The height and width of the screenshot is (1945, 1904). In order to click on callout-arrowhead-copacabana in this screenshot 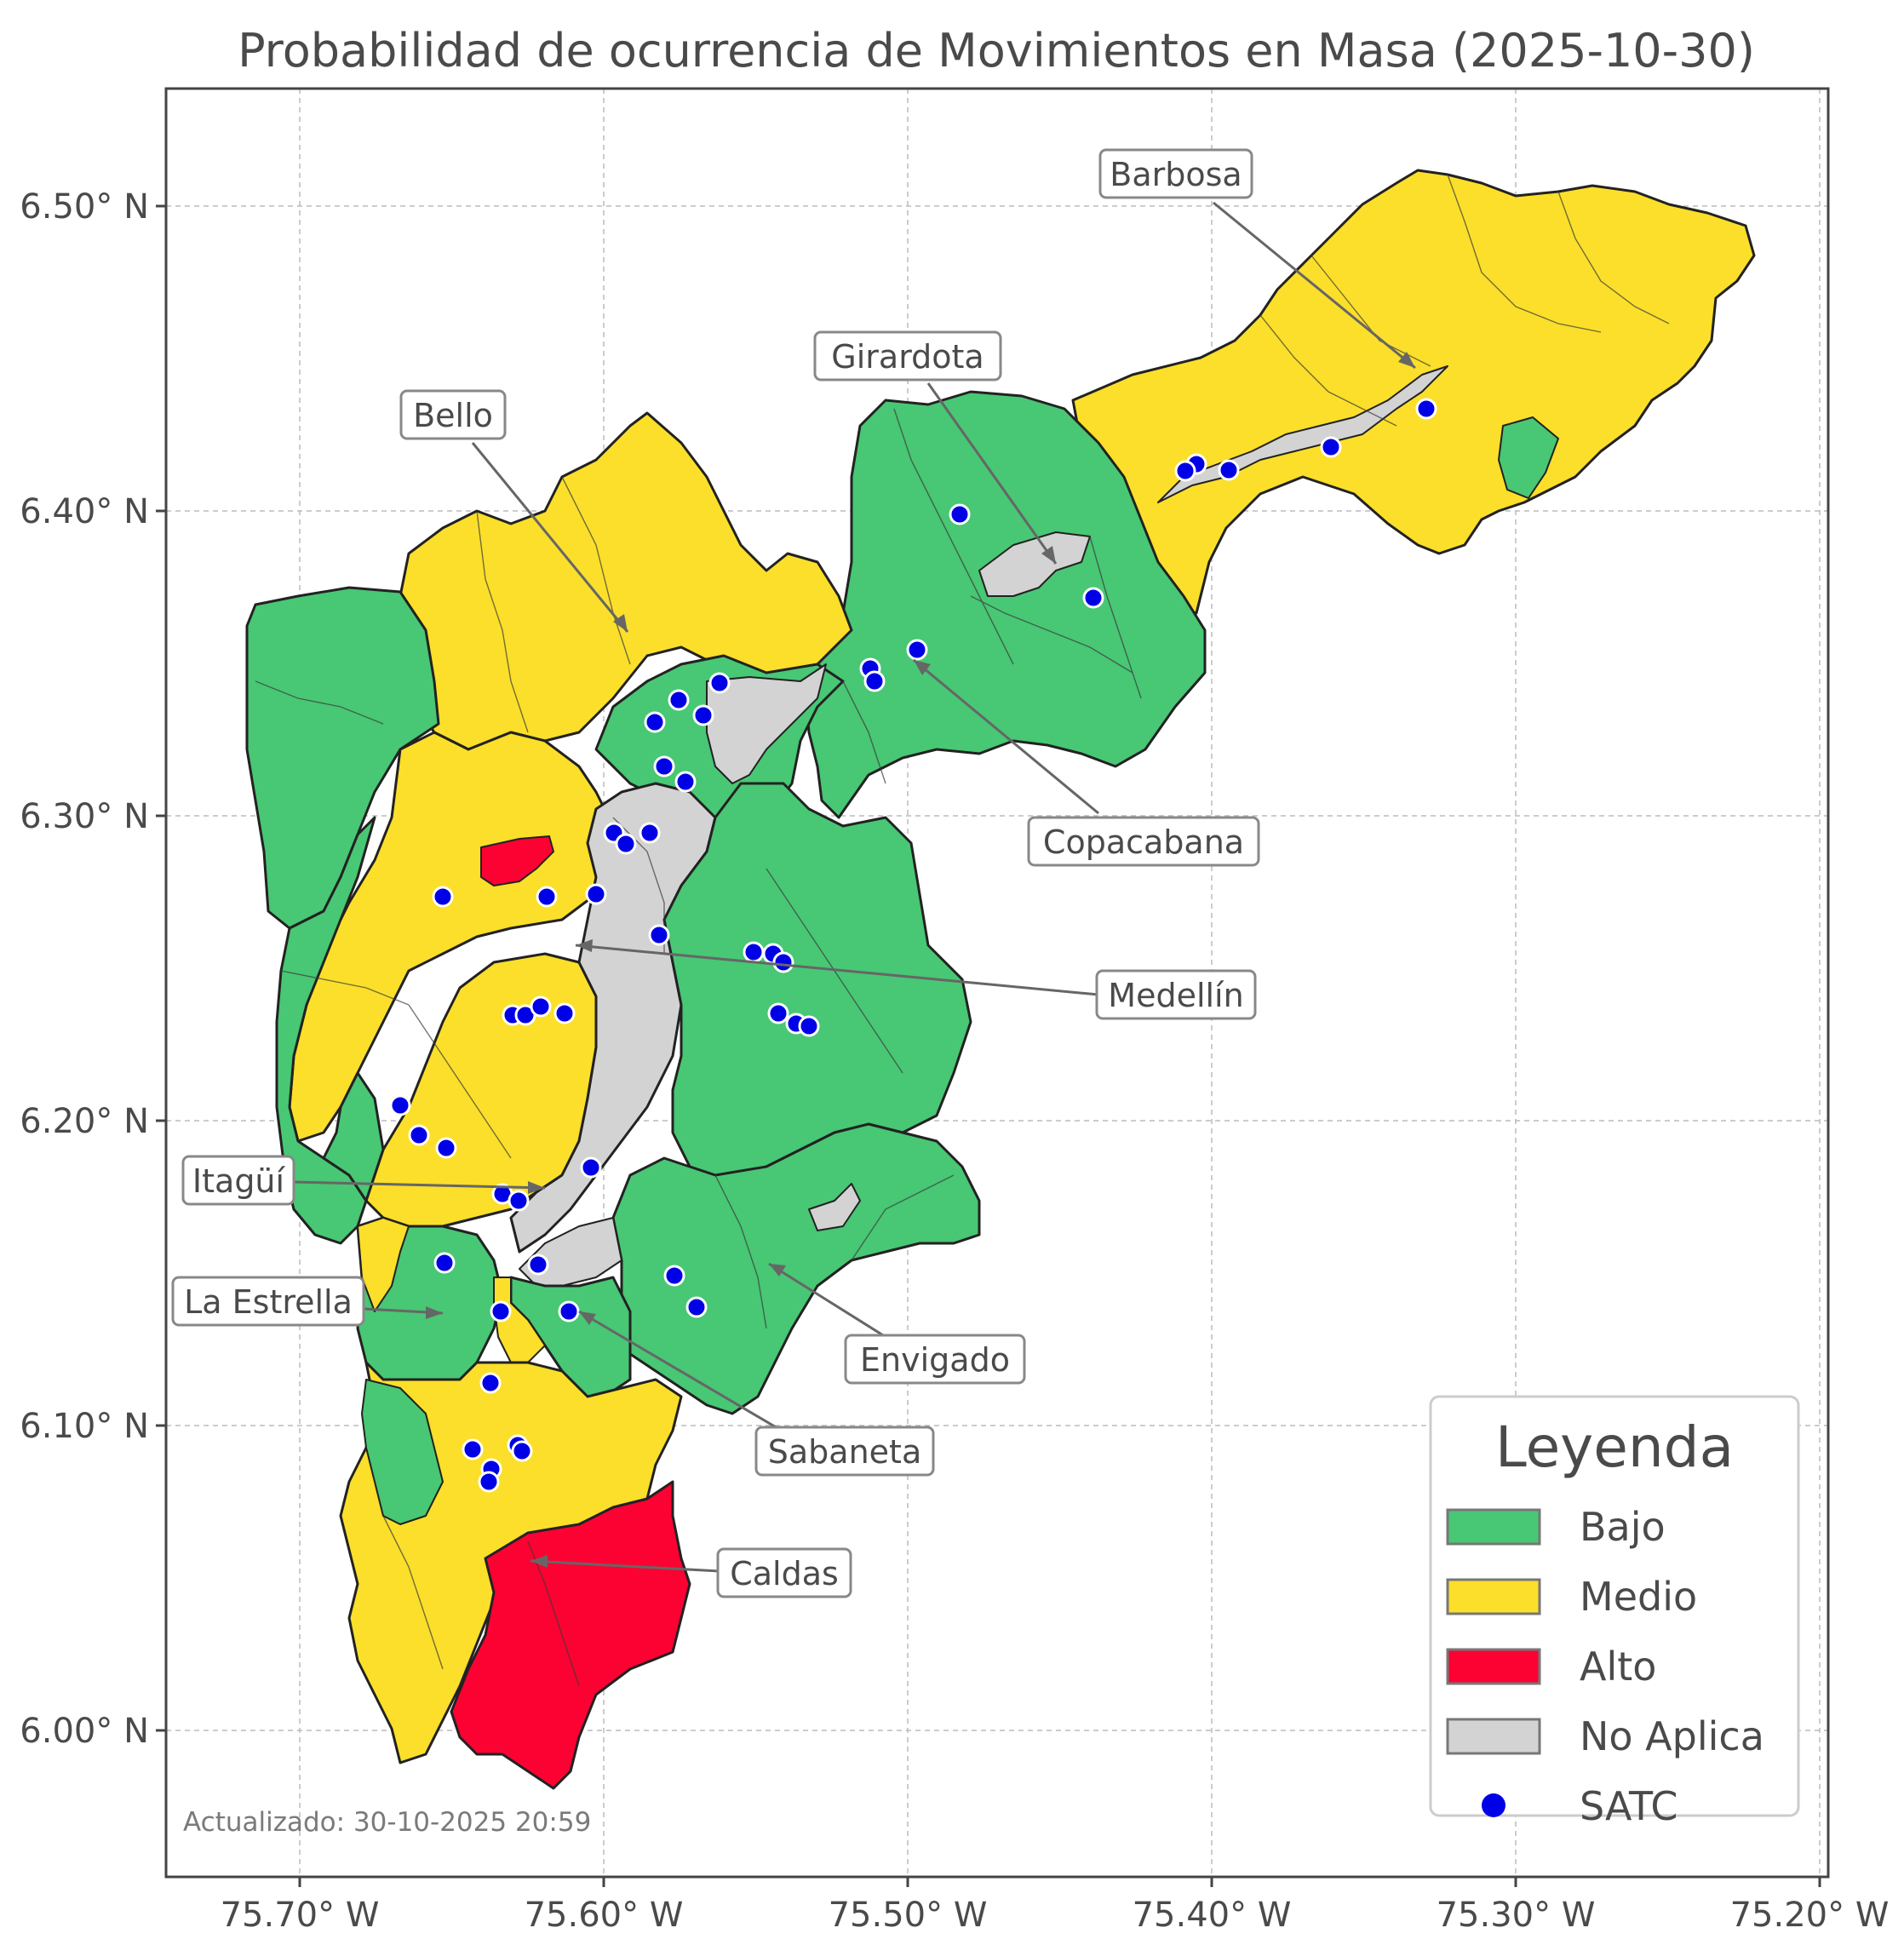, I will do `click(923, 667)`.